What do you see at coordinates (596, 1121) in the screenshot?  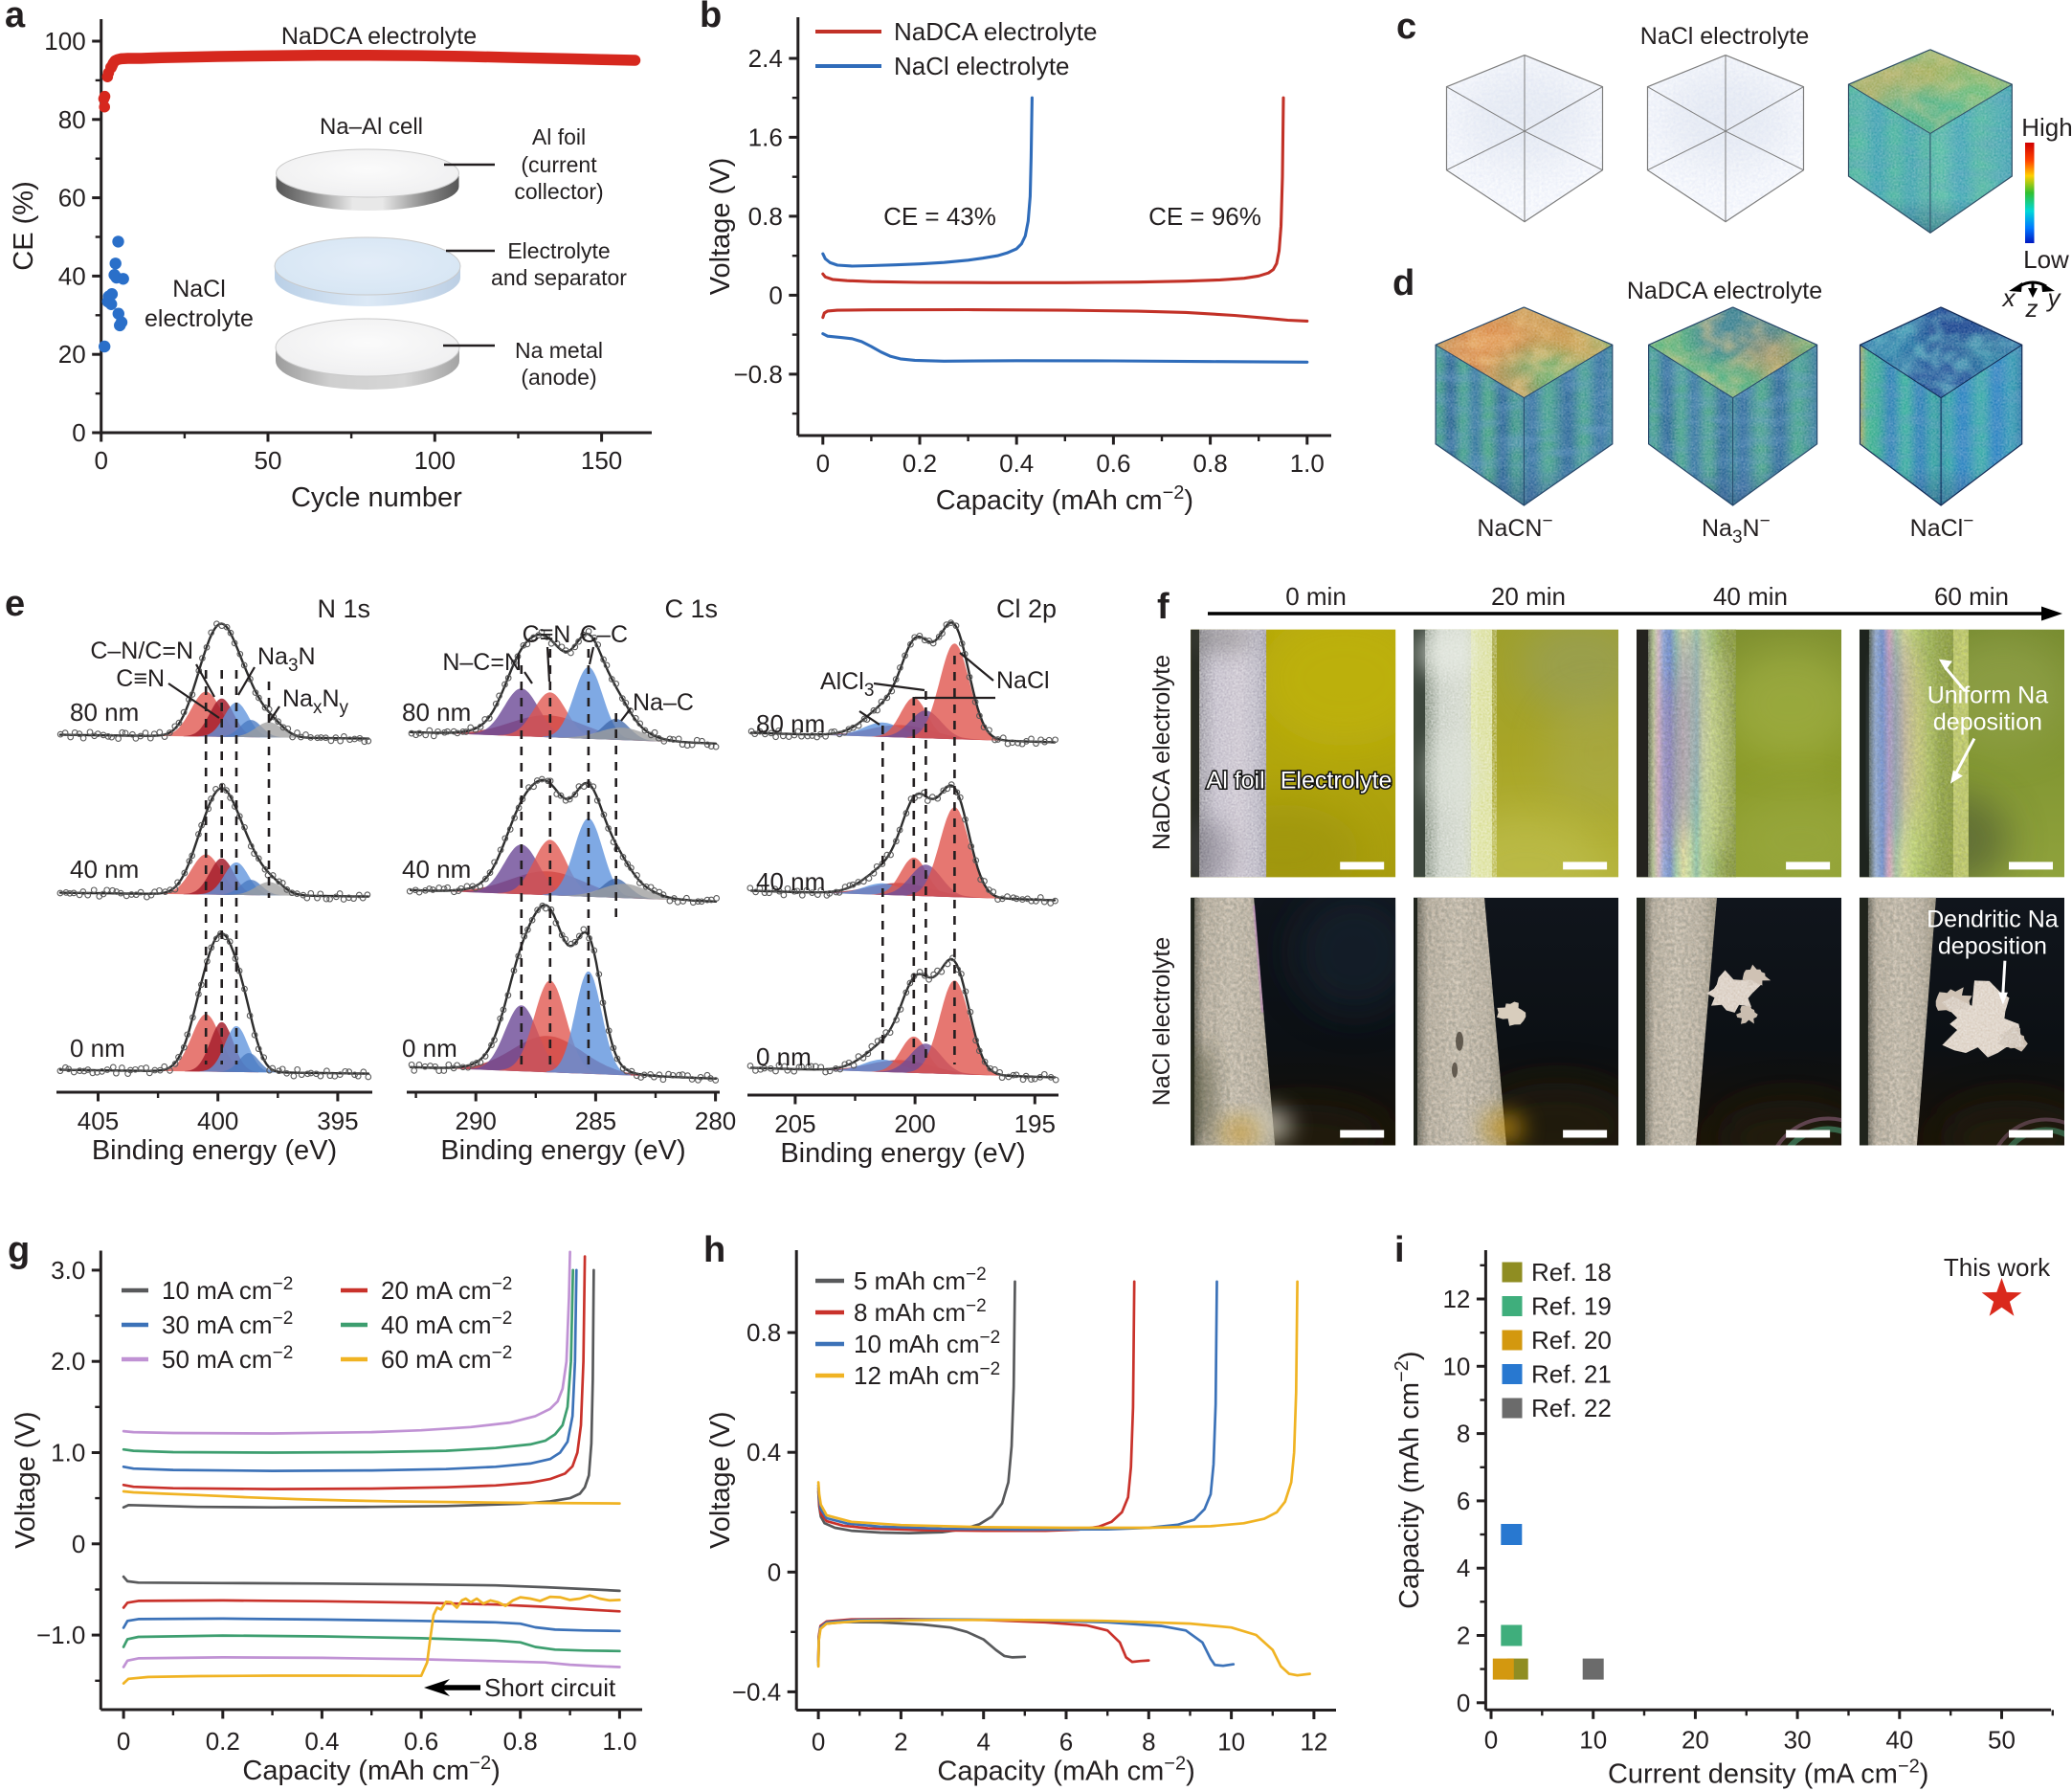 I see `svg-text: 285` at bounding box center [596, 1121].